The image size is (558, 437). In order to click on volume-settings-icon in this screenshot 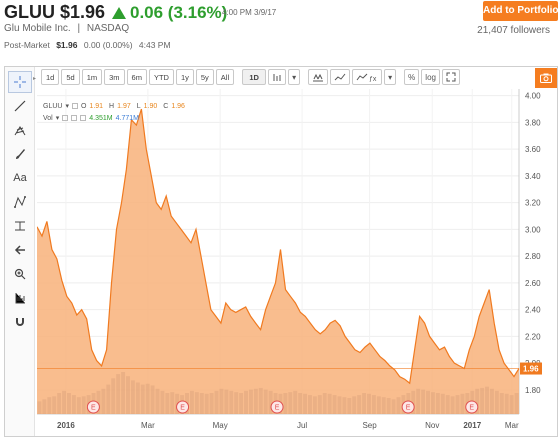, I will do `click(74, 118)`.